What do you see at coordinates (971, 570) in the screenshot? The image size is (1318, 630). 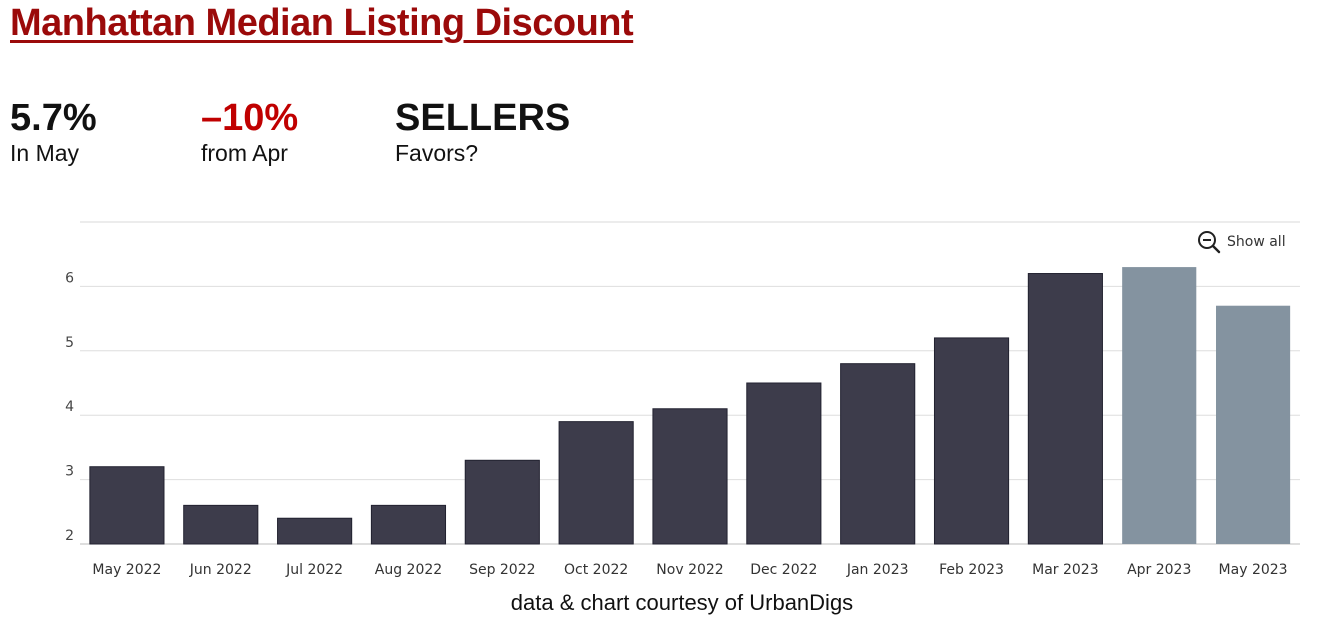 I see `x-tick-label: Feb 2023` at bounding box center [971, 570].